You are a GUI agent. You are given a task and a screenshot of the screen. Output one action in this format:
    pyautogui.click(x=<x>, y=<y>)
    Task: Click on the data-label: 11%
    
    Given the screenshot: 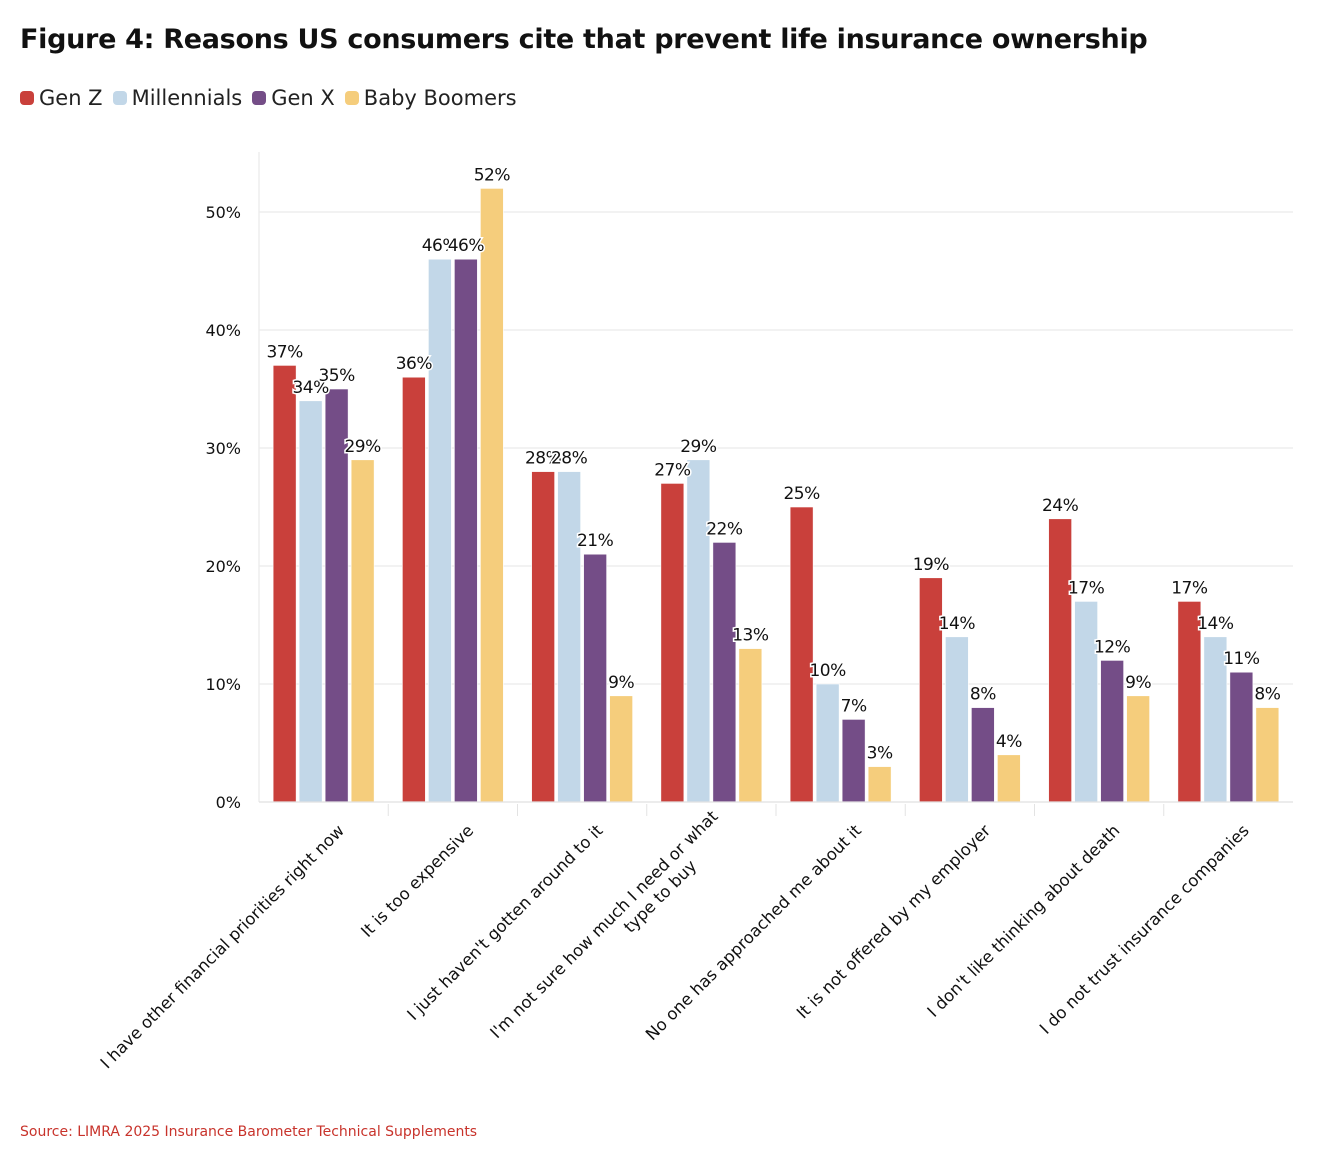 What is the action you would take?
    pyautogui.click(x=1241, y=659)
    